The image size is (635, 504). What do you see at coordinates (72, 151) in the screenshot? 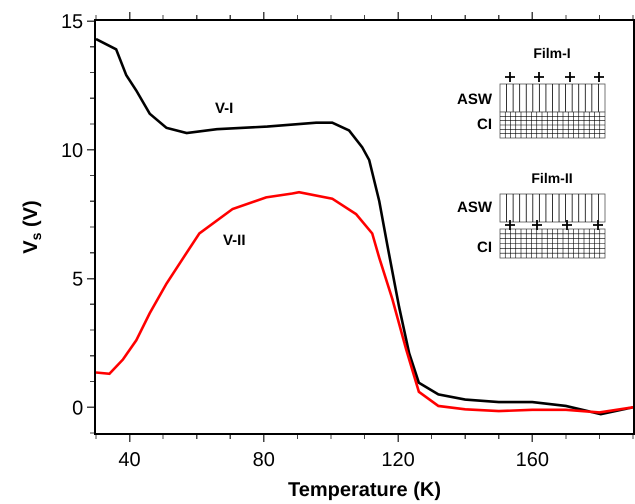
I see `y-tick-label: 10` at bounding box center [72, 151].